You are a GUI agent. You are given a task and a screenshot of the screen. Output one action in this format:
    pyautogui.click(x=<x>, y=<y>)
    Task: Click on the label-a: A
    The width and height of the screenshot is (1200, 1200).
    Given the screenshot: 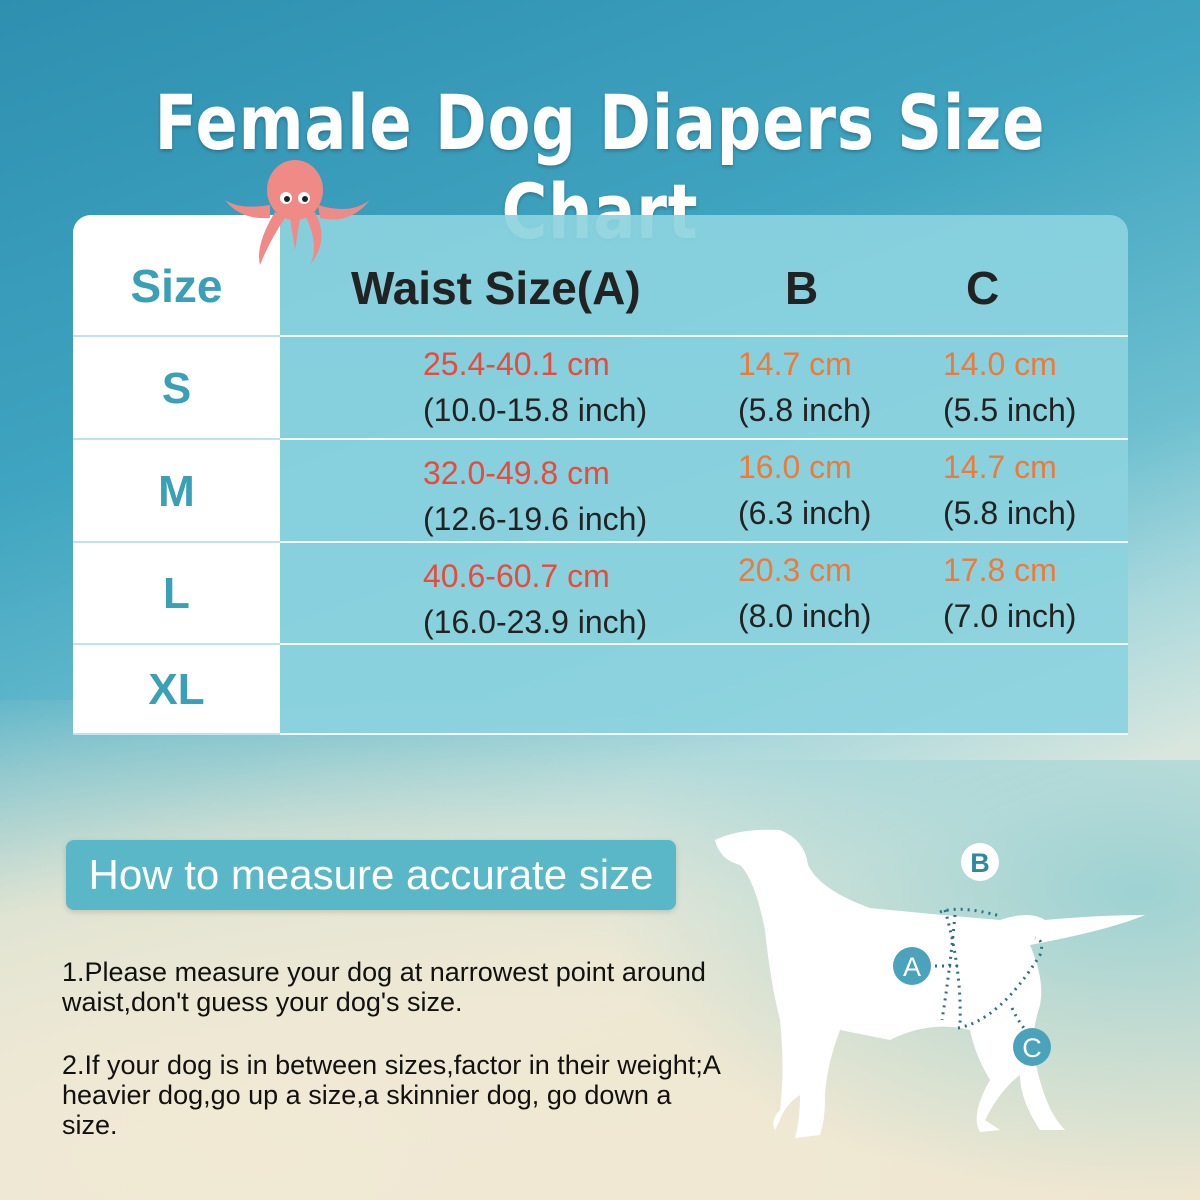 What is the action you would take?
    pyautogui.click(x=912, y=967)
    